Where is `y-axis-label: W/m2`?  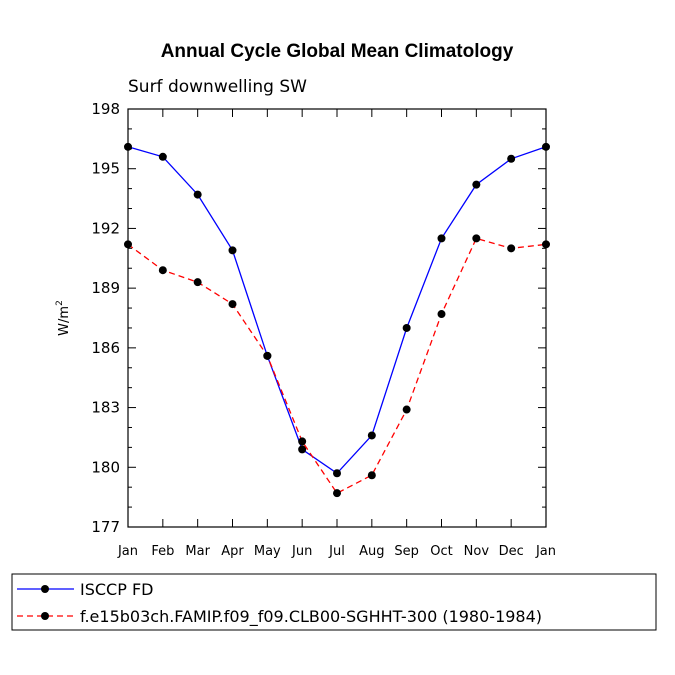 y-axis-label: W/m2 is located at coordinates (63, 318).